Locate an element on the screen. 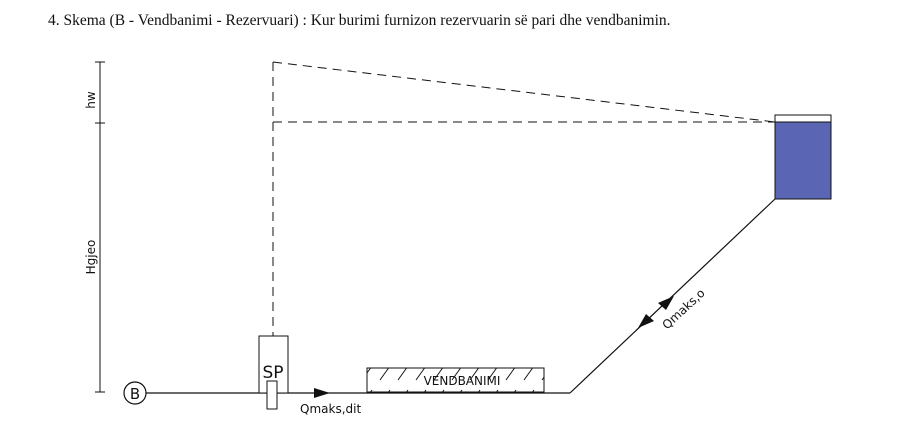 This screenshot has width=922, height=444. dim-hw-label: hw is located at coordinates (91, 100).